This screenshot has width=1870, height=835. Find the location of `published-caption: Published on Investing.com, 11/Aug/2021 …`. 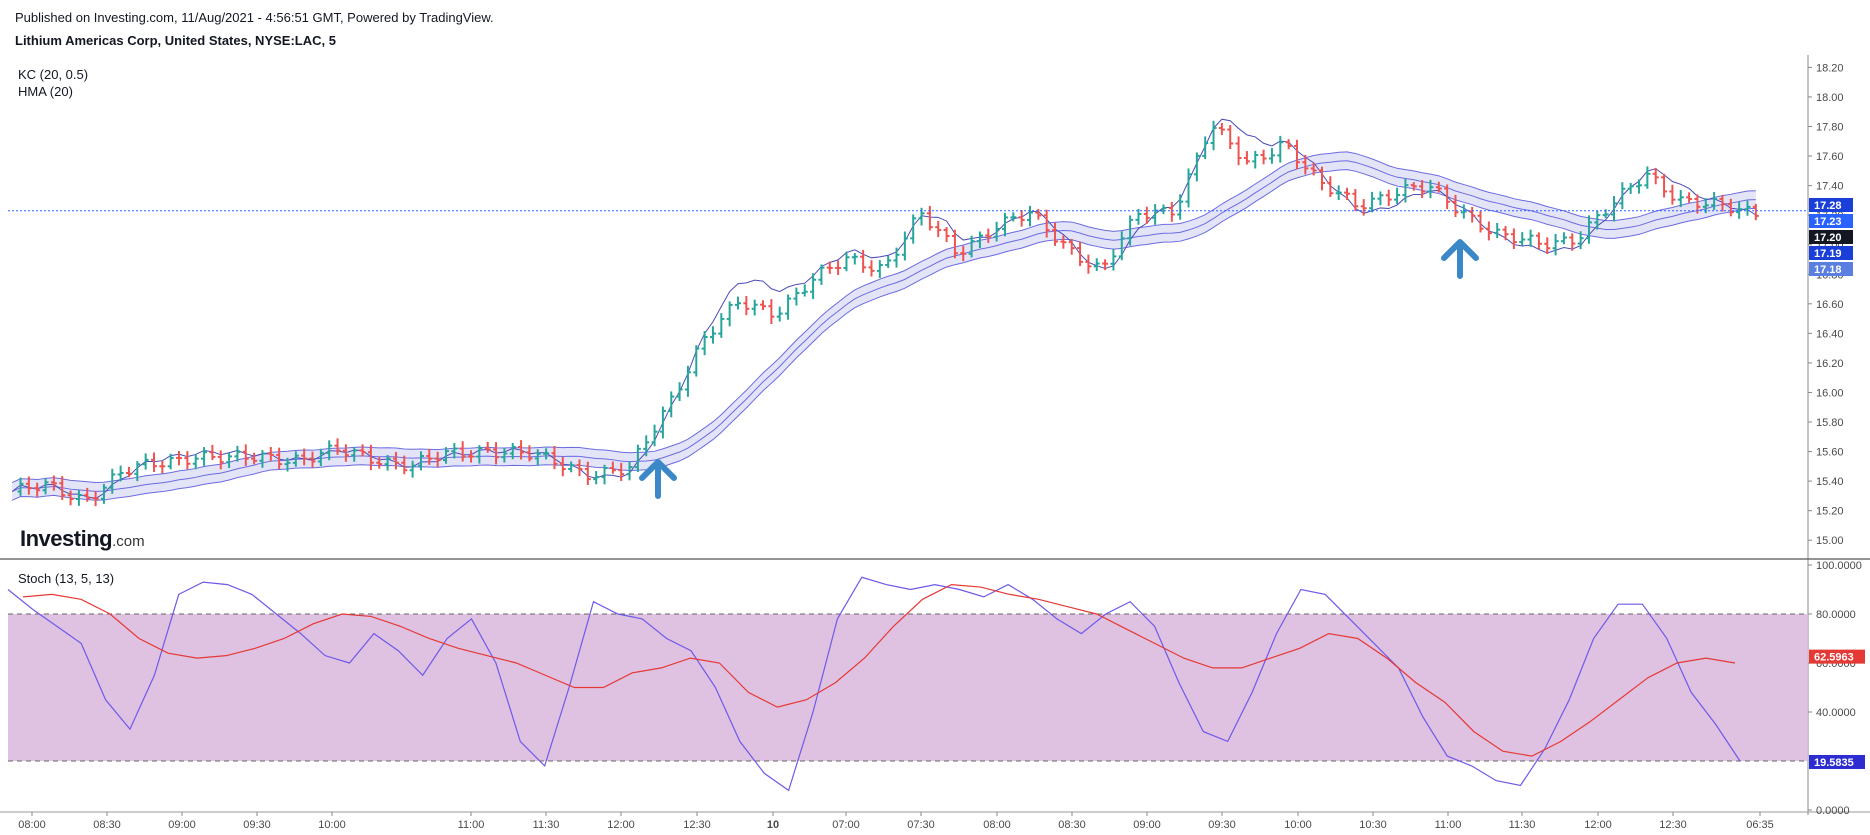

published-caption: Published on Investing.com, 11/Aug/2021 … is located at coordinates (254, 17).